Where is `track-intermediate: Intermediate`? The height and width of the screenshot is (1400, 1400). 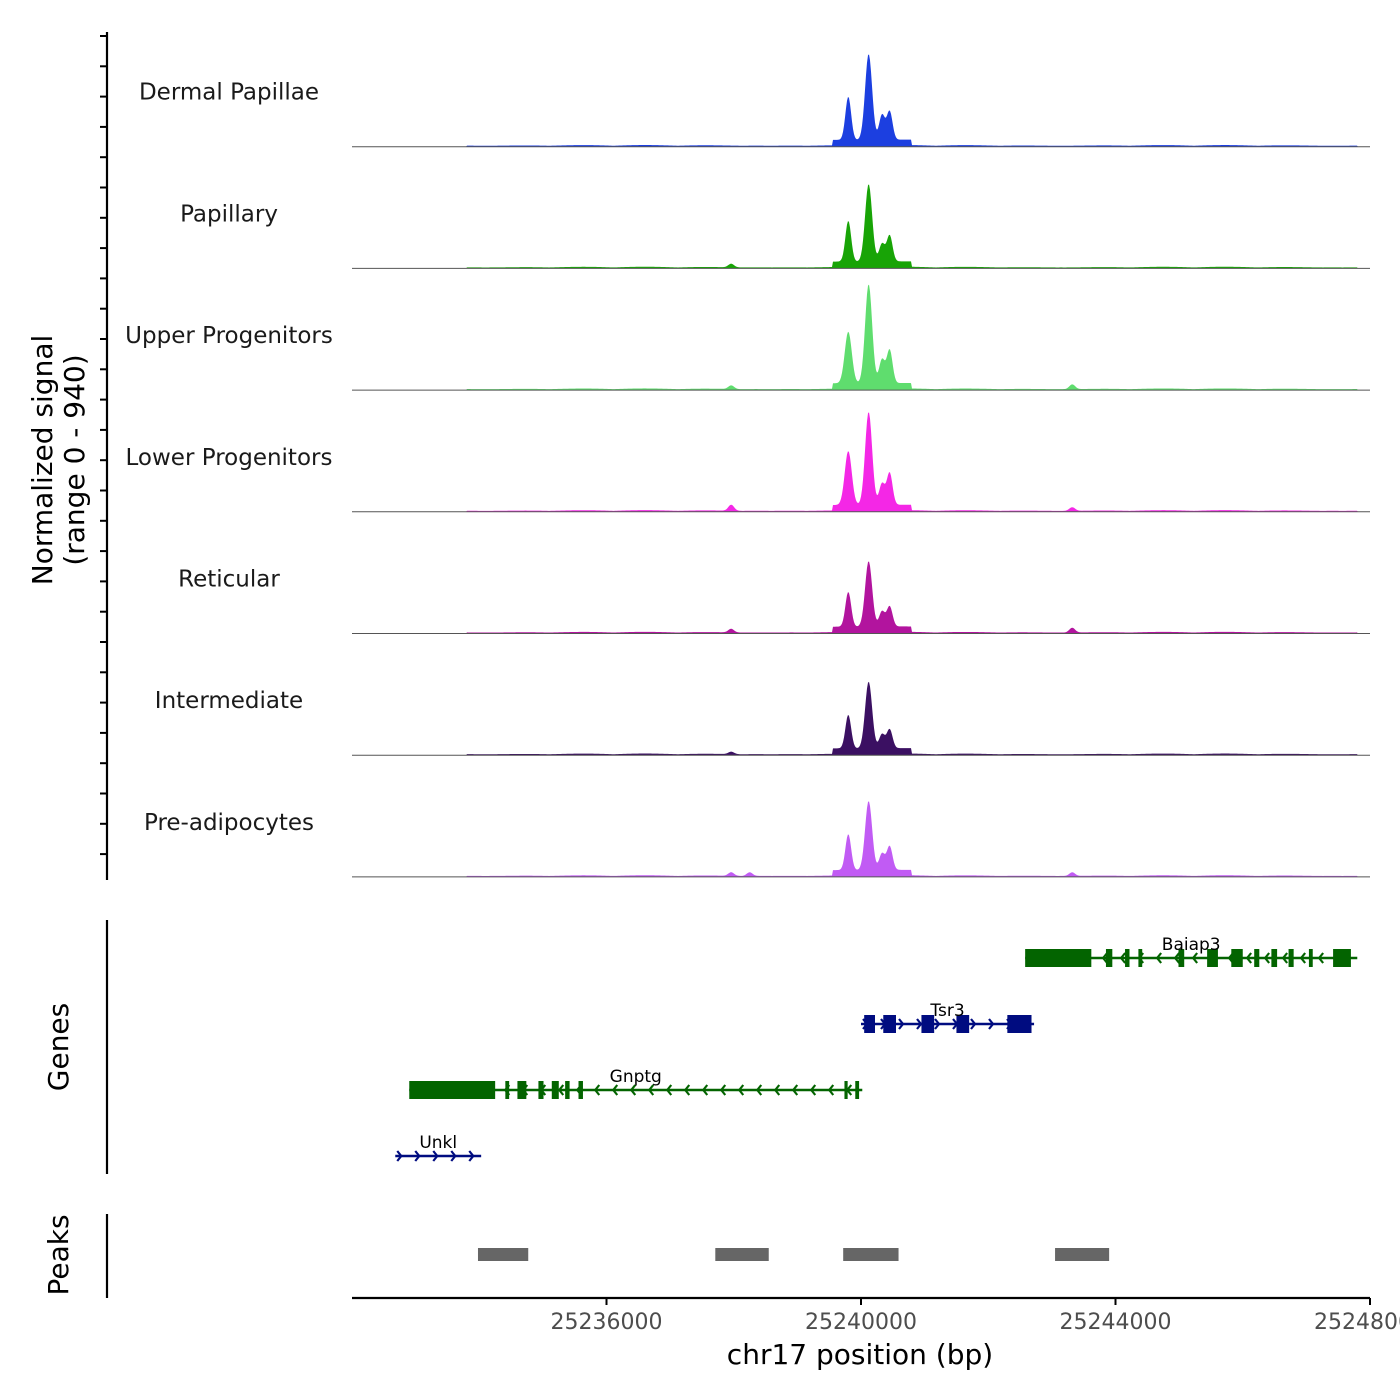 track-intermediate: Intermediate is located at coordinates (762, 718).